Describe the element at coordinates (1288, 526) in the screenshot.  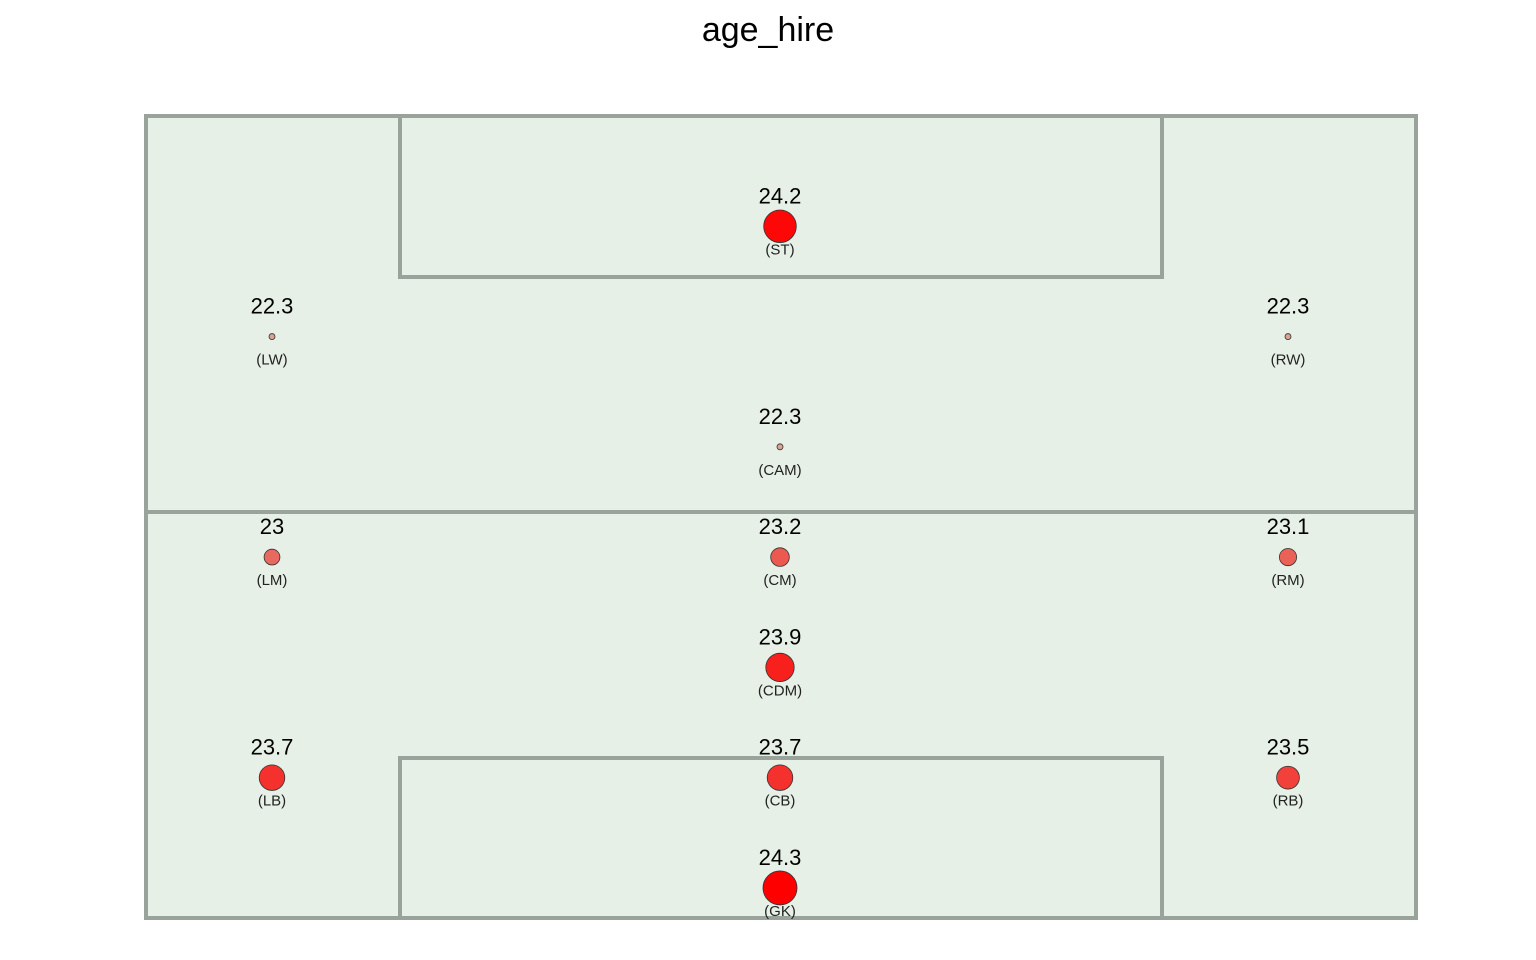
I see `value-label-rm: 23.1` at that location.